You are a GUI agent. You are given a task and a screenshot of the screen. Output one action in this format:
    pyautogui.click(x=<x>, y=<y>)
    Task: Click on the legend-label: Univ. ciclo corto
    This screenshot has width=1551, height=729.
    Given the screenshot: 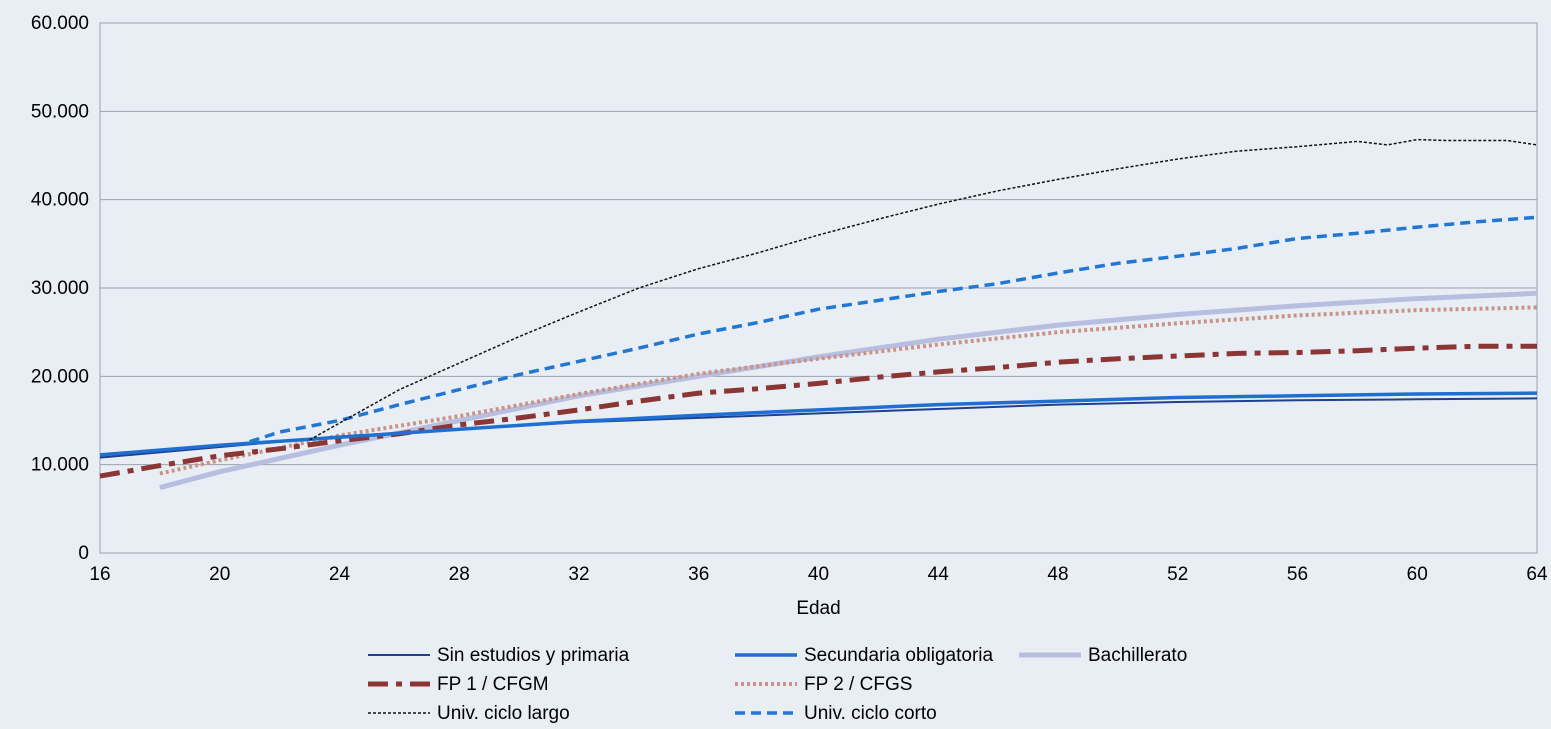 What is the action you would take?
    pyautogui.click(x=870, y=713)
    